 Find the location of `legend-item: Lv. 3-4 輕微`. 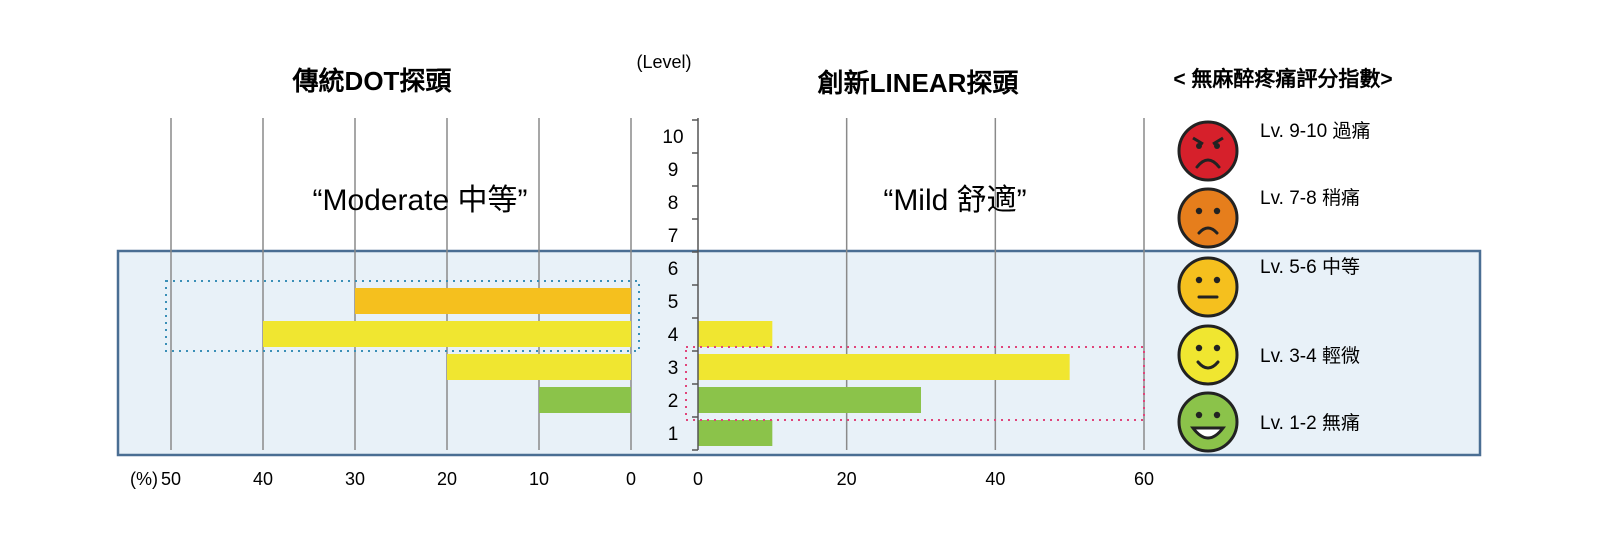

legend-item: Lv. 3-4 輕微 is located at coordinates (1268, 355).